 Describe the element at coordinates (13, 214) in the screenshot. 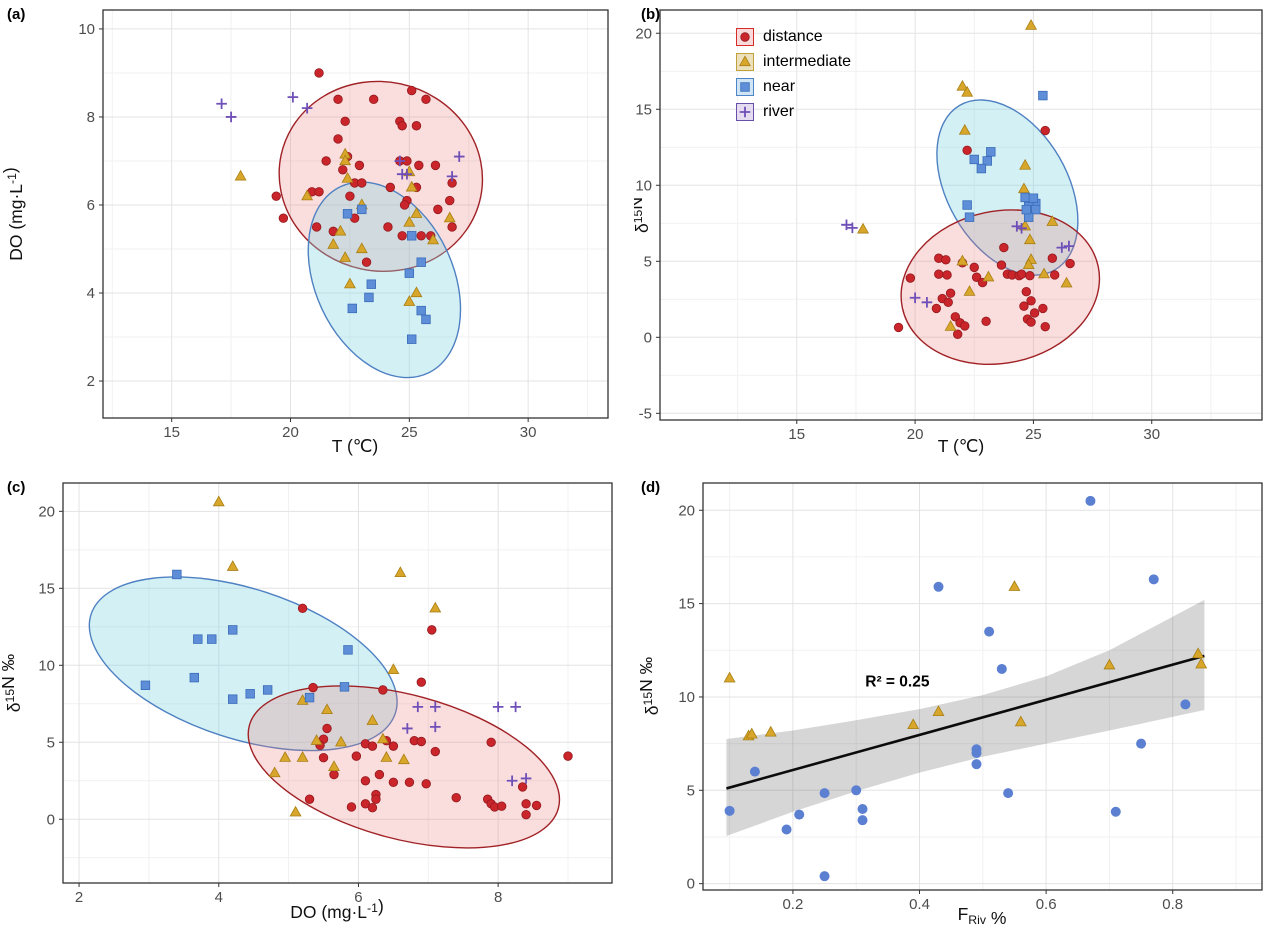

I see `y-axis-title: DO (mg·L-1)` at that location.